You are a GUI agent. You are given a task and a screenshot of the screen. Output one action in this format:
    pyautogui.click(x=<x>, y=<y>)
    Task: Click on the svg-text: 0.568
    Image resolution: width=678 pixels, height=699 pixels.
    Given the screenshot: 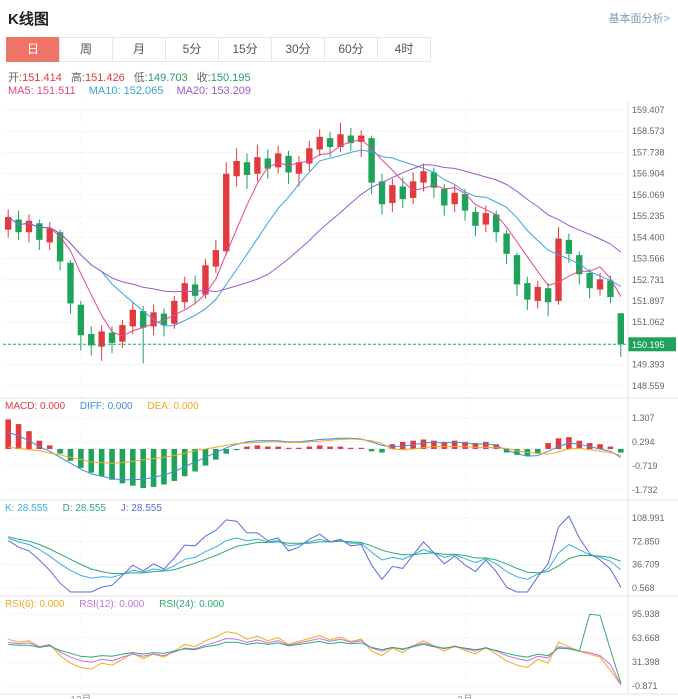 What is the action you would take?
    pyautogui.click(x=643, y=588)
    